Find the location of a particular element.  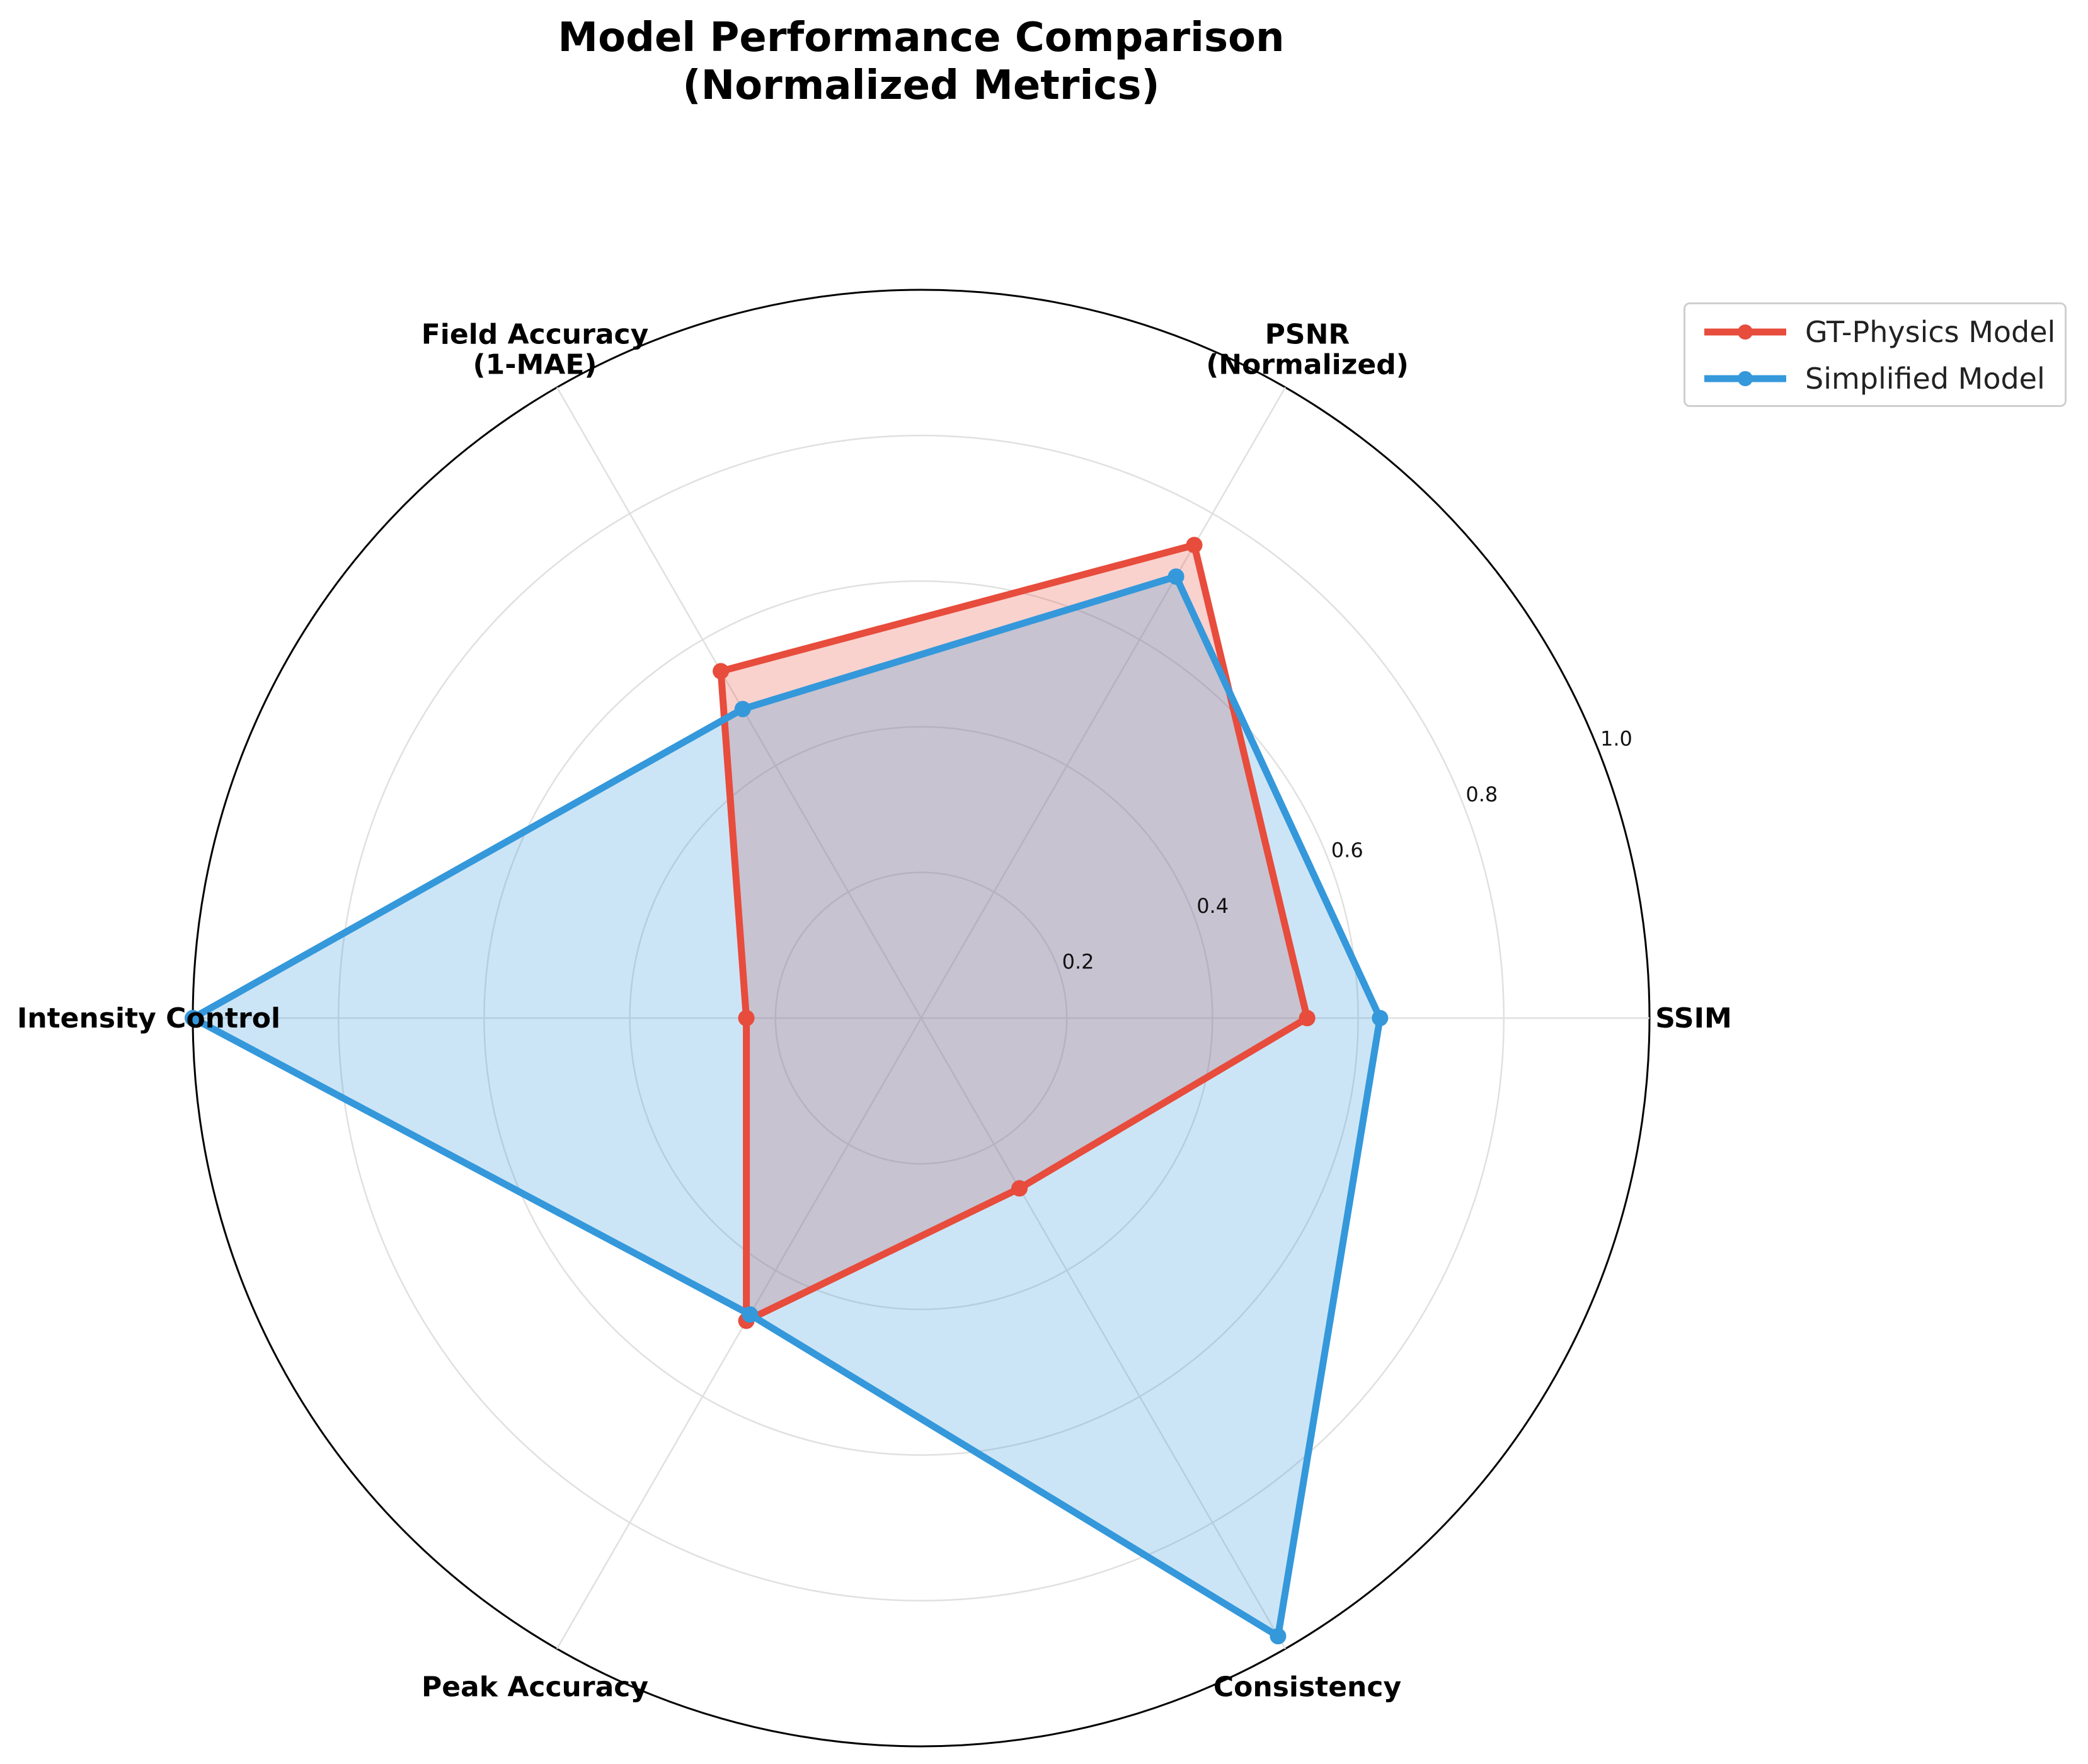

legend-entry-gt-physics: GT-Physics Model is located at coordinates (1877, 332).